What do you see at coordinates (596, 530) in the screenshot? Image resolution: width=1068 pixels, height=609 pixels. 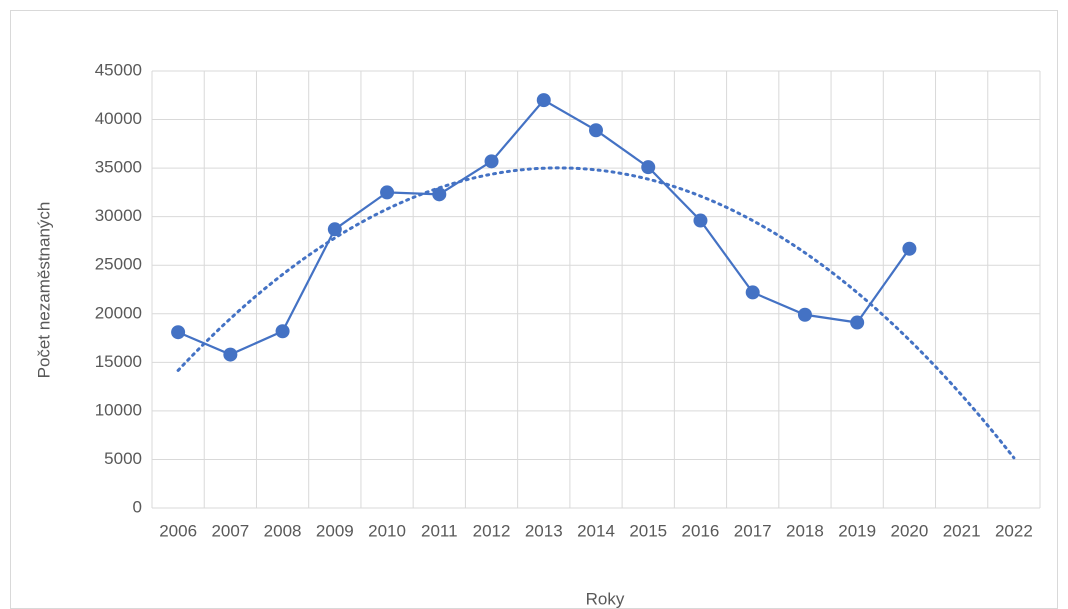 I see `x-tick-label: 2014` at bounding box center [596, 530].